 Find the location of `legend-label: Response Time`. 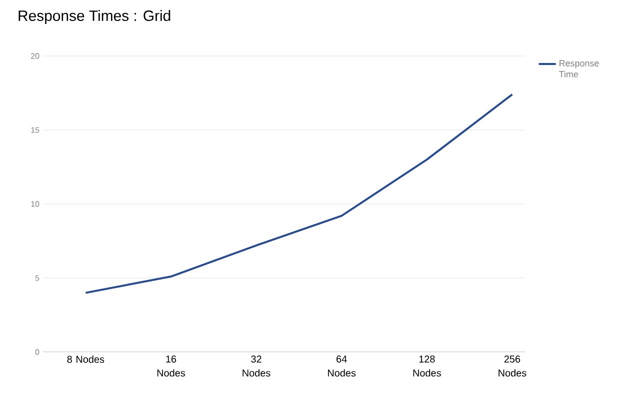

legend-label: Response Time is located at coordinates (579, 69).